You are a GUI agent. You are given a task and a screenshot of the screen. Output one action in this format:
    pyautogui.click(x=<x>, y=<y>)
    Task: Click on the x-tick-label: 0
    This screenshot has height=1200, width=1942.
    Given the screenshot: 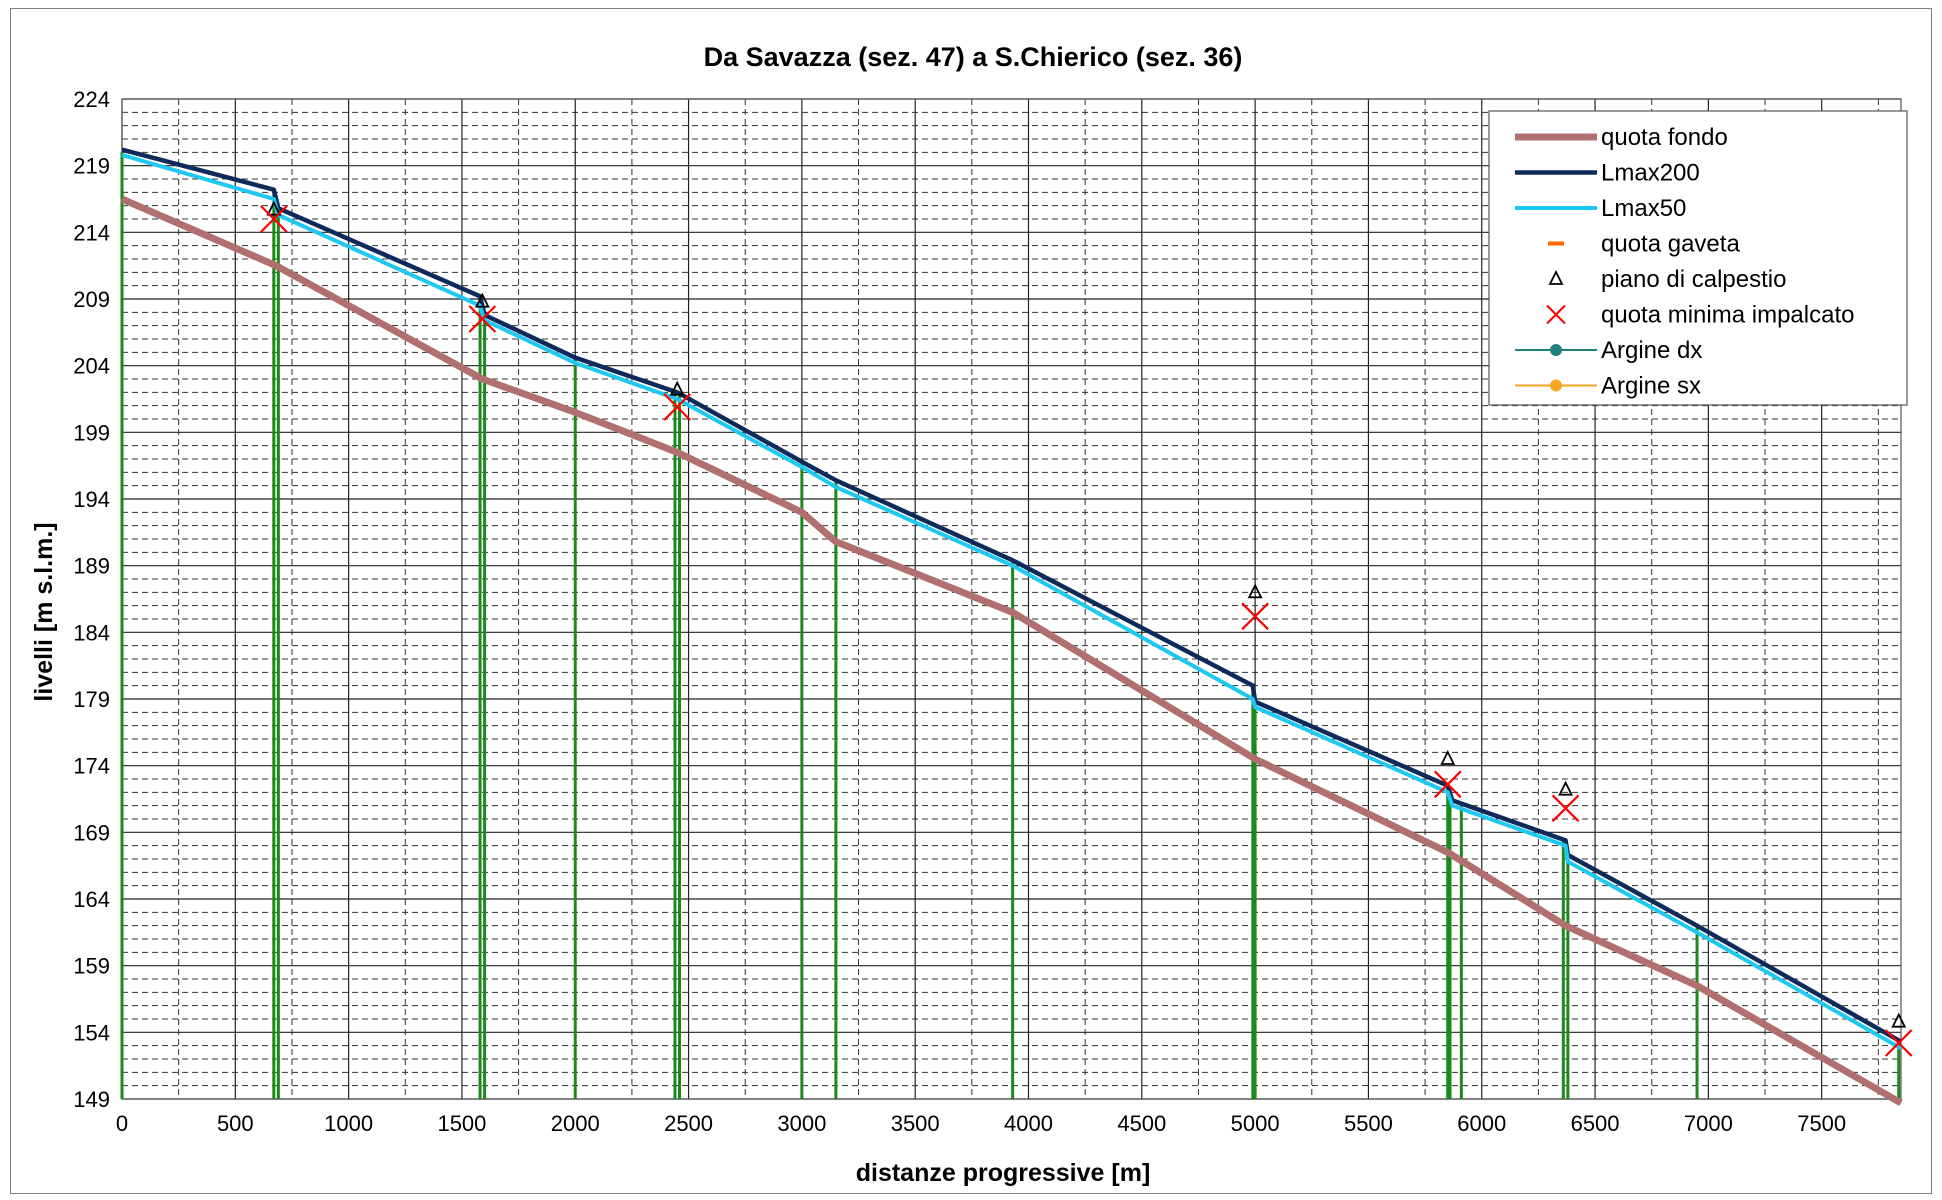 What is the action you would take?
    pyautogui.click(x=122, y=1123)
    